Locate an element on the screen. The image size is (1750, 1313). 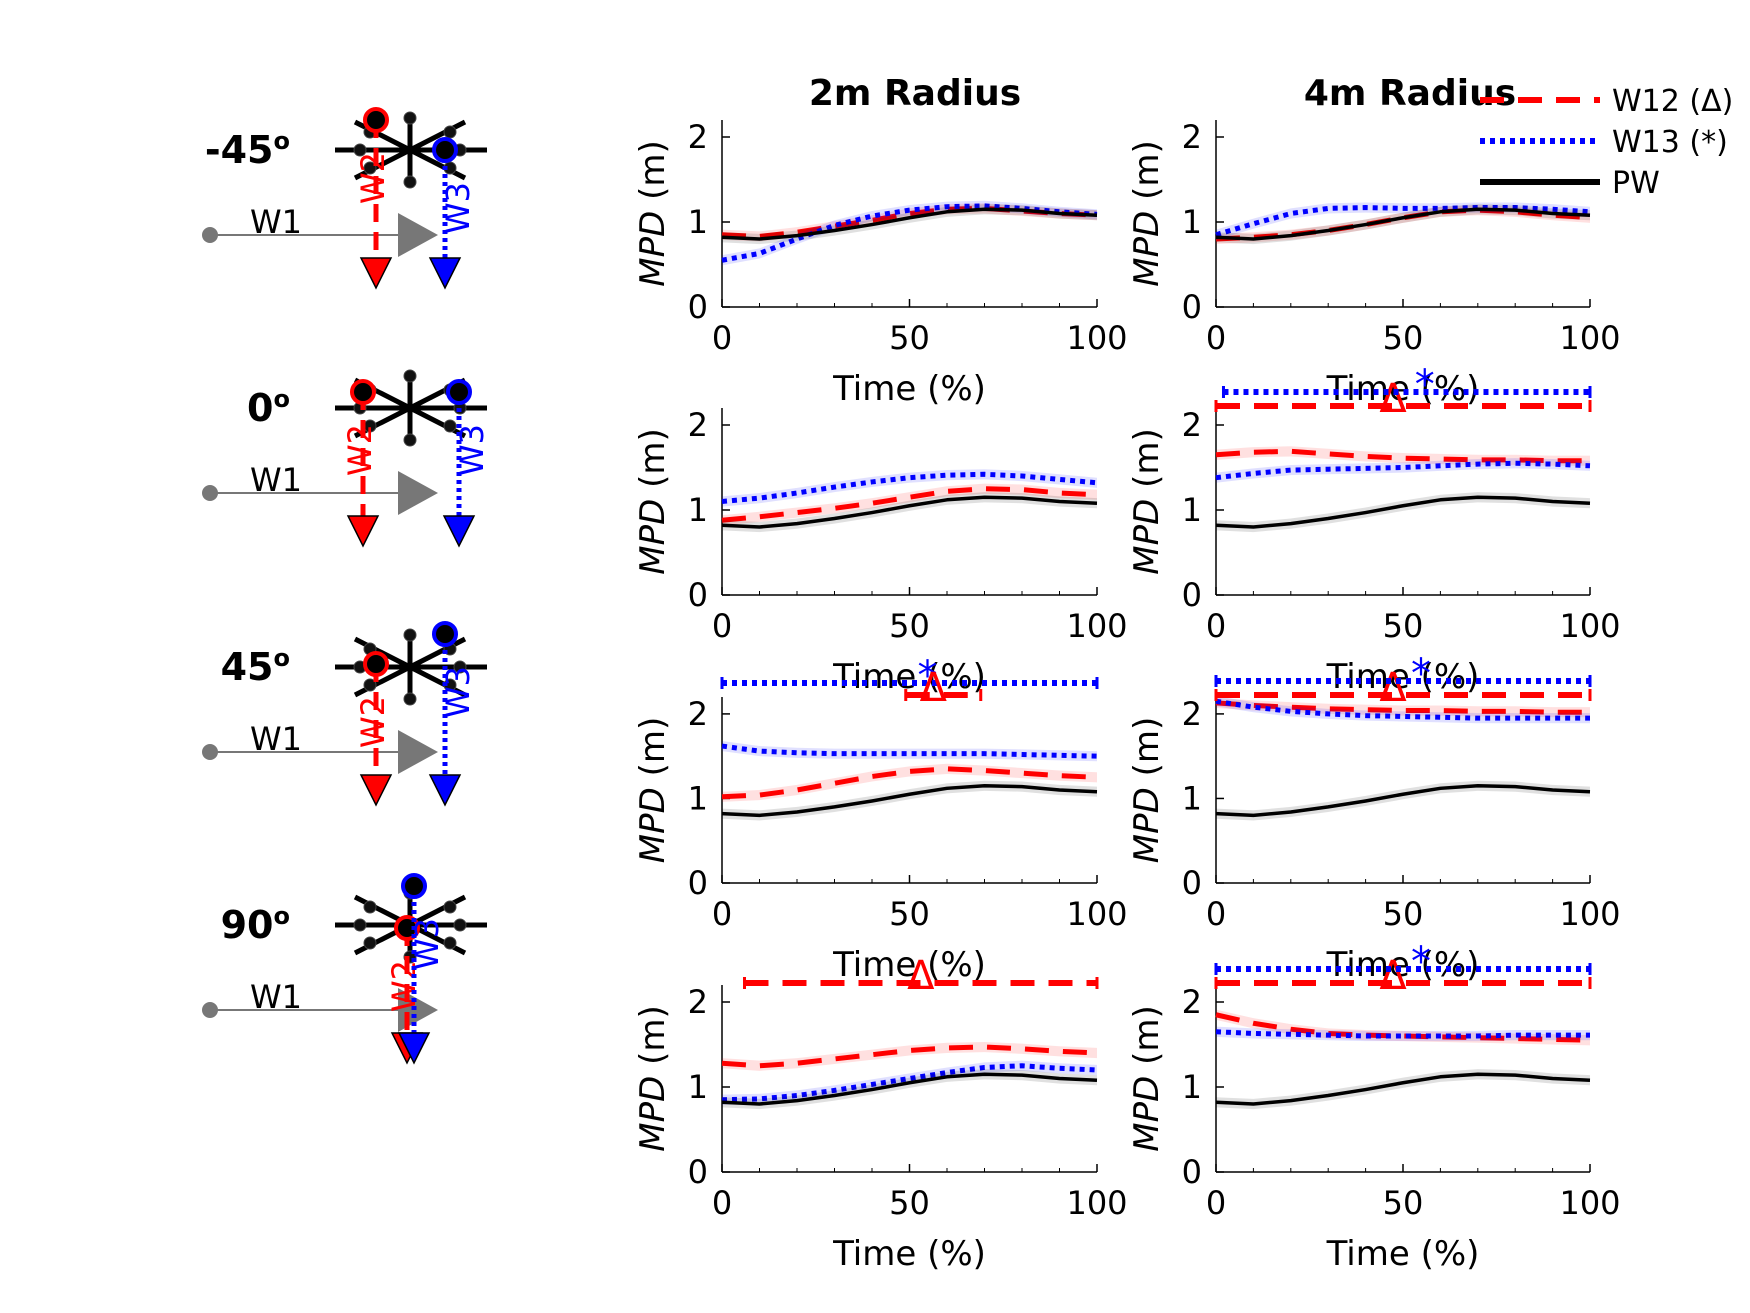
schematic-row-2: 45o W1 W2 W3 is located at coordinates (344, 714).